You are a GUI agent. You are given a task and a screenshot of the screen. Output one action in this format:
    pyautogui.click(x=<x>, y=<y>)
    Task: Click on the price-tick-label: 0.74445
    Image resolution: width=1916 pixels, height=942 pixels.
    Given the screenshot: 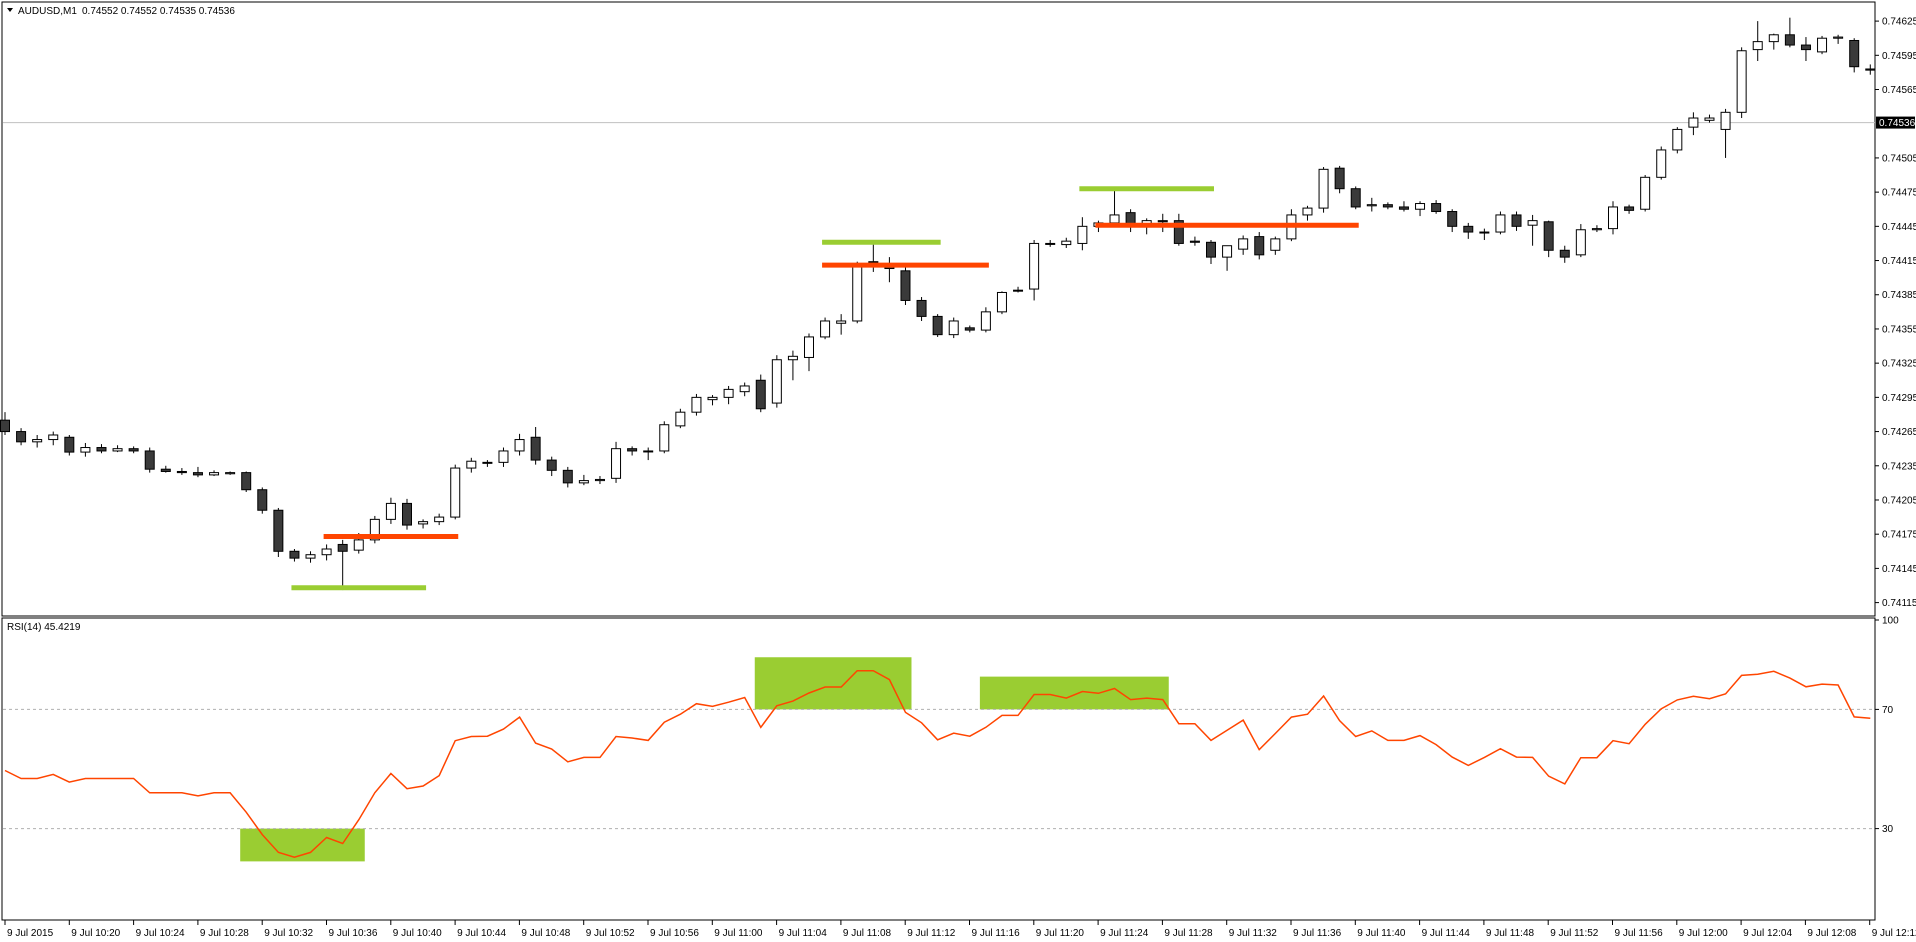 What is the action you would take?
    pyautogui.click(x=1899, y=227)
    